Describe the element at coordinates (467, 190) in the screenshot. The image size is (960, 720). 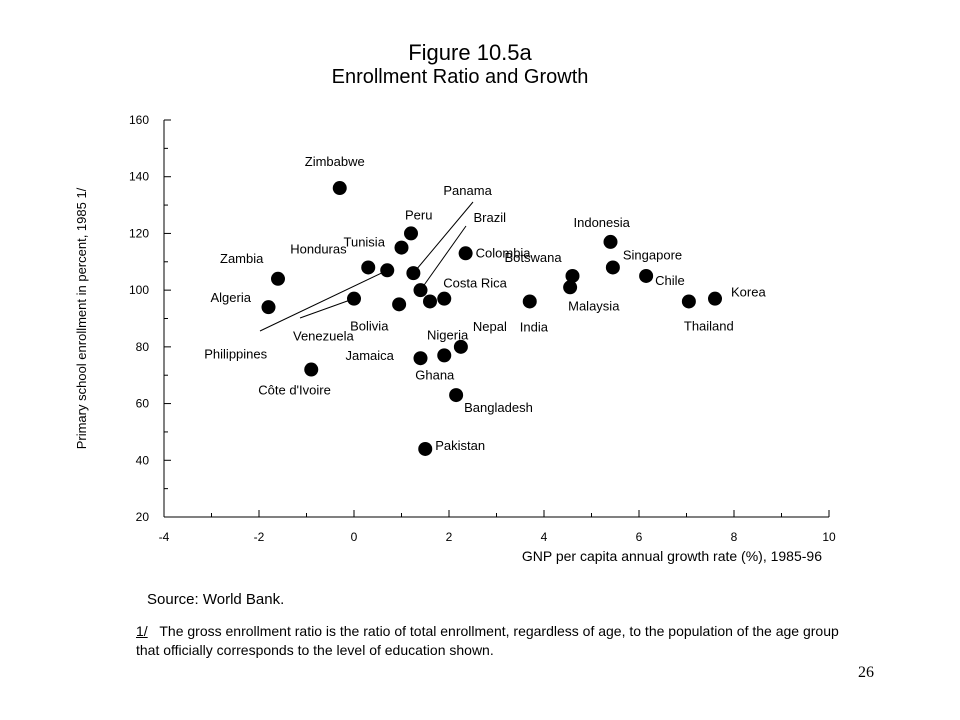
I see `point-label: Panama` at that location.